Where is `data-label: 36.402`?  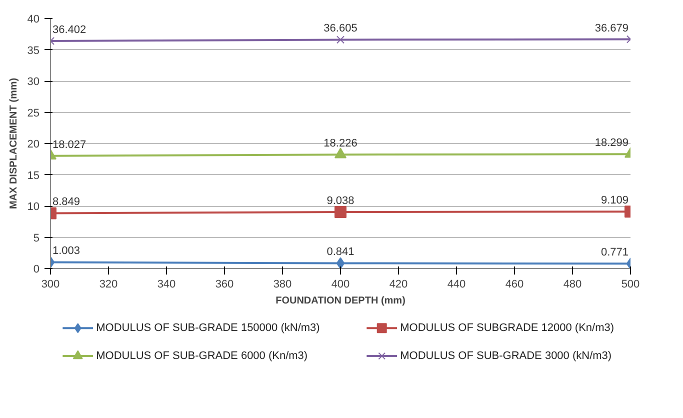
data-label: 36.402 is located at coordinates (69, 30).